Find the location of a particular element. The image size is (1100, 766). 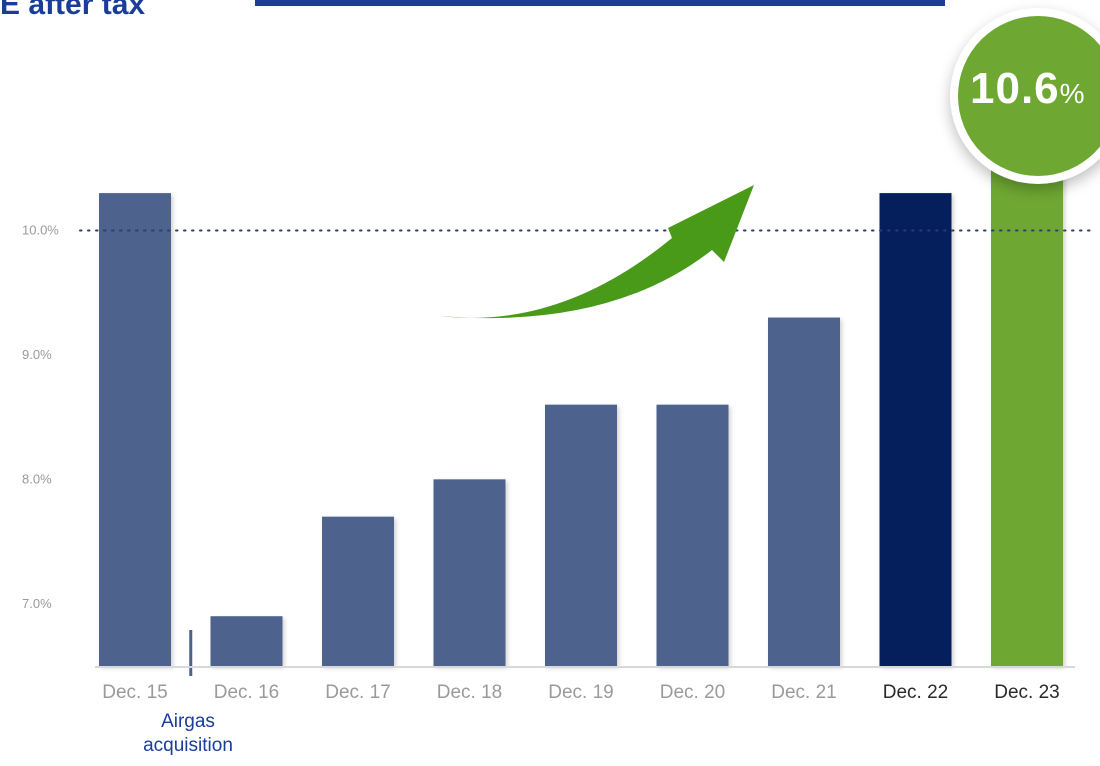

x-tick-label: Dec. 19 is located at coordinates (580, 692).